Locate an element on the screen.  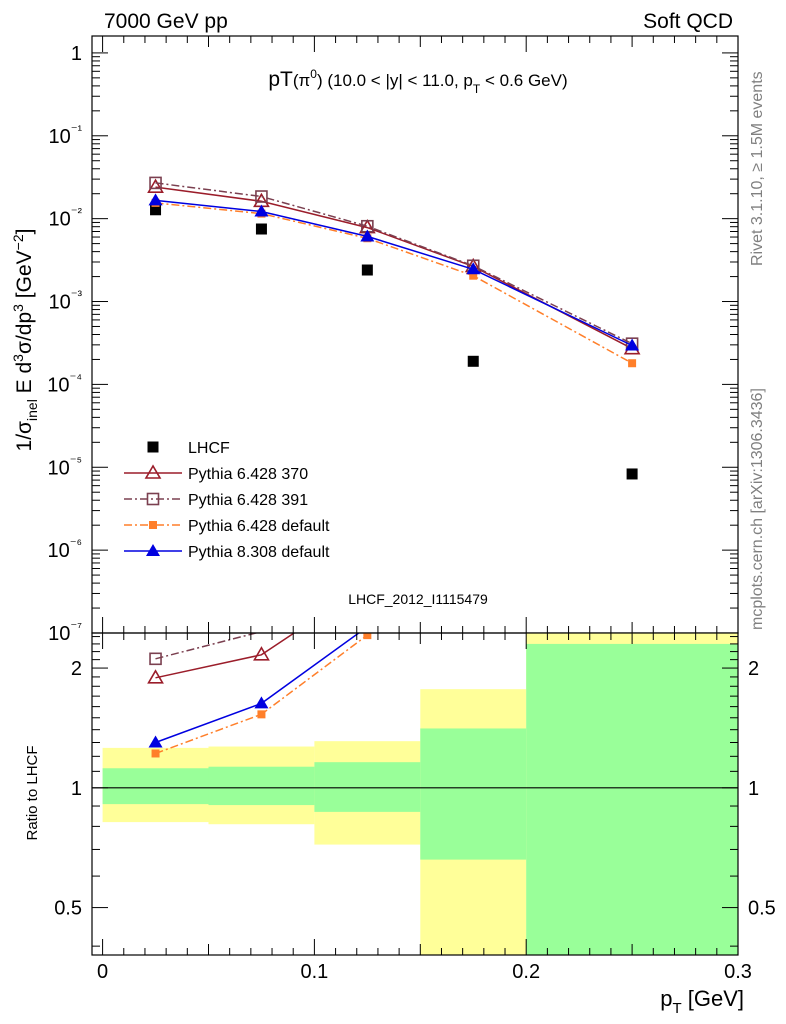
y-tick-label: 10⁻⁴ is located at coordinates (64, 383).